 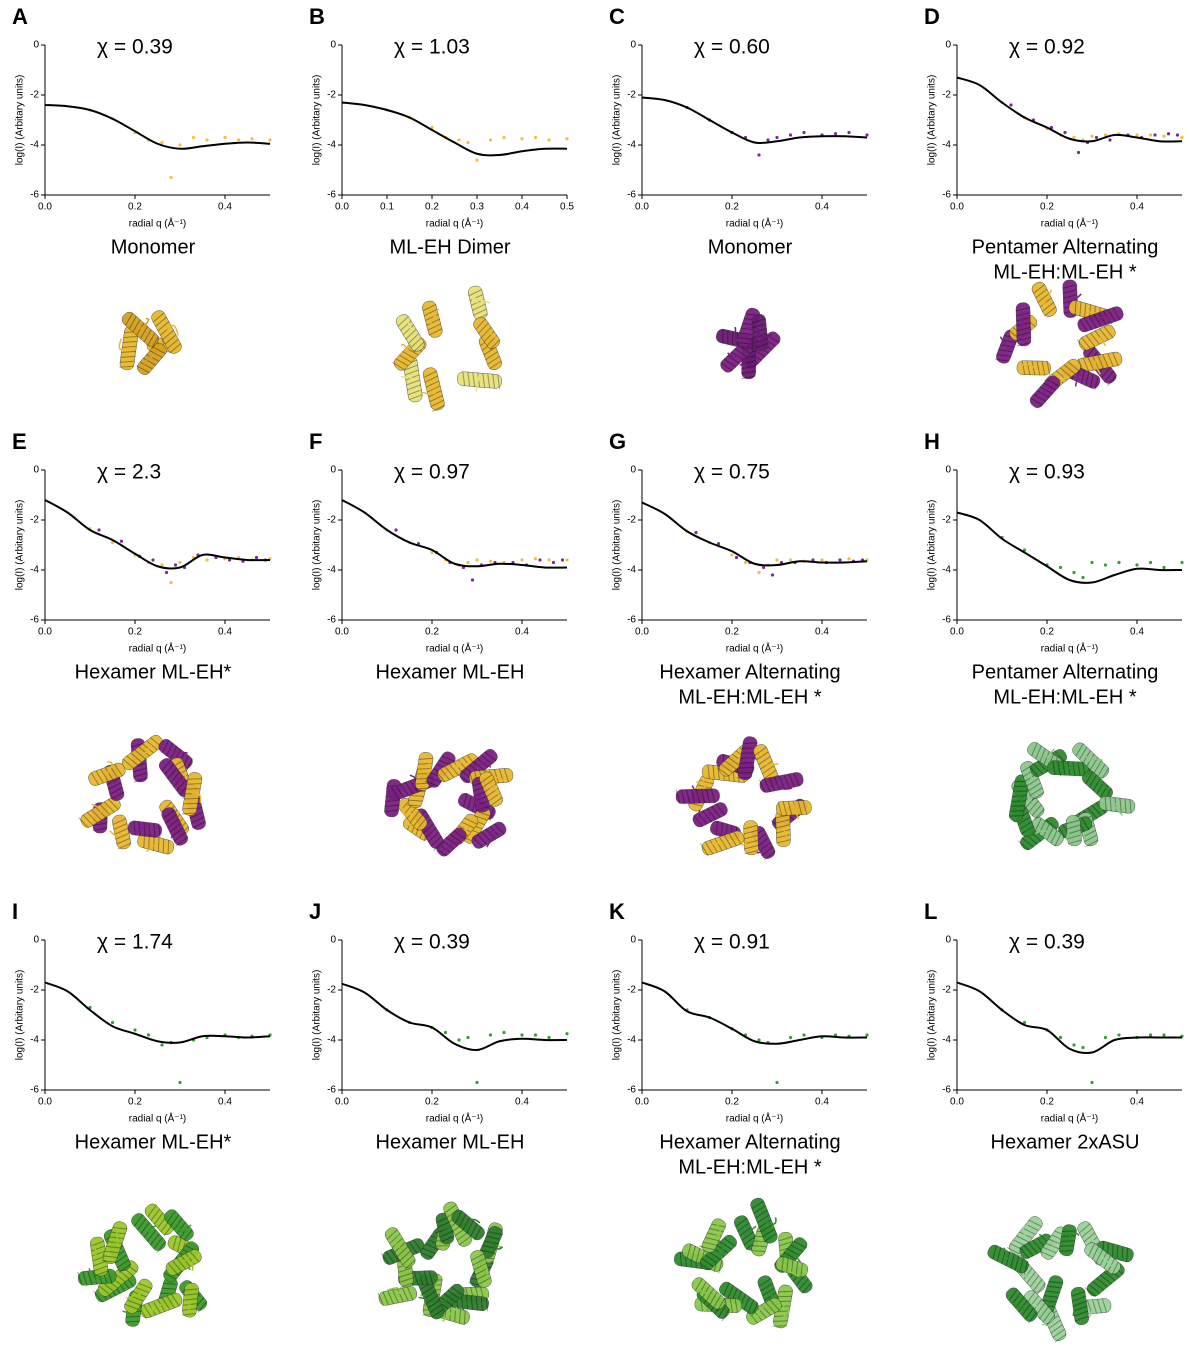 I want to click on x-tick-label: 0.2, so click(x=432, y=207).